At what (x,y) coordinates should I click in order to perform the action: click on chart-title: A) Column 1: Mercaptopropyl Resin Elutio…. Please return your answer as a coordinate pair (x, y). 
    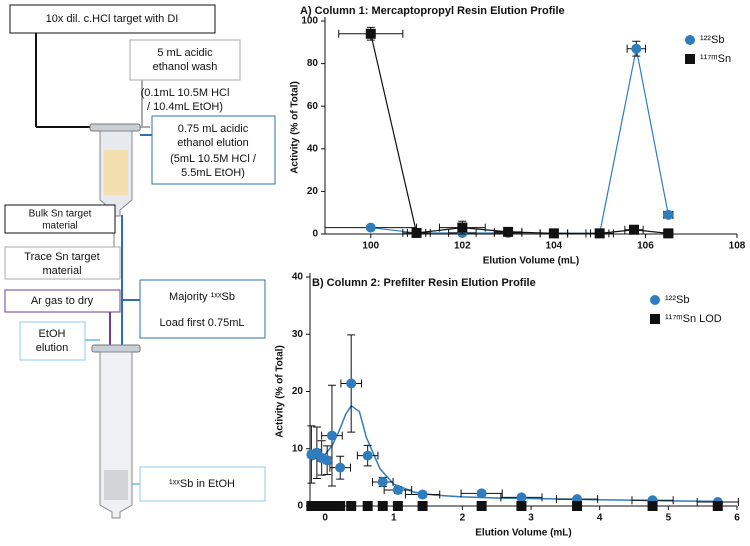
    Looking at the image, I should click on (432, 11).